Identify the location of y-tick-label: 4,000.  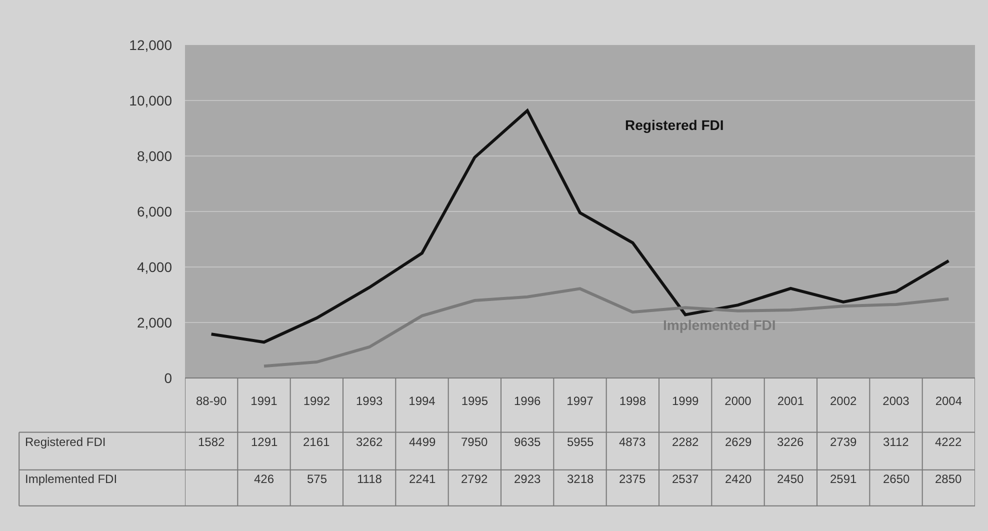
(154, 266).